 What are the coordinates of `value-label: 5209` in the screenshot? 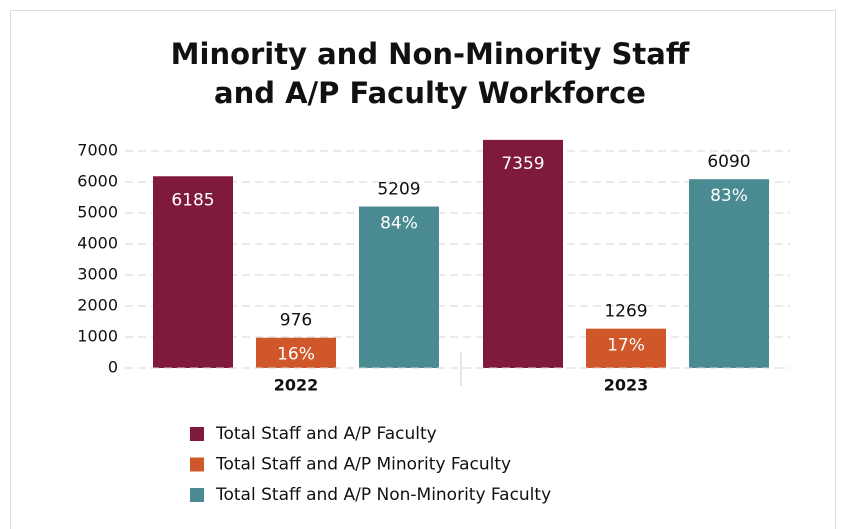 It's located at (398, 190).